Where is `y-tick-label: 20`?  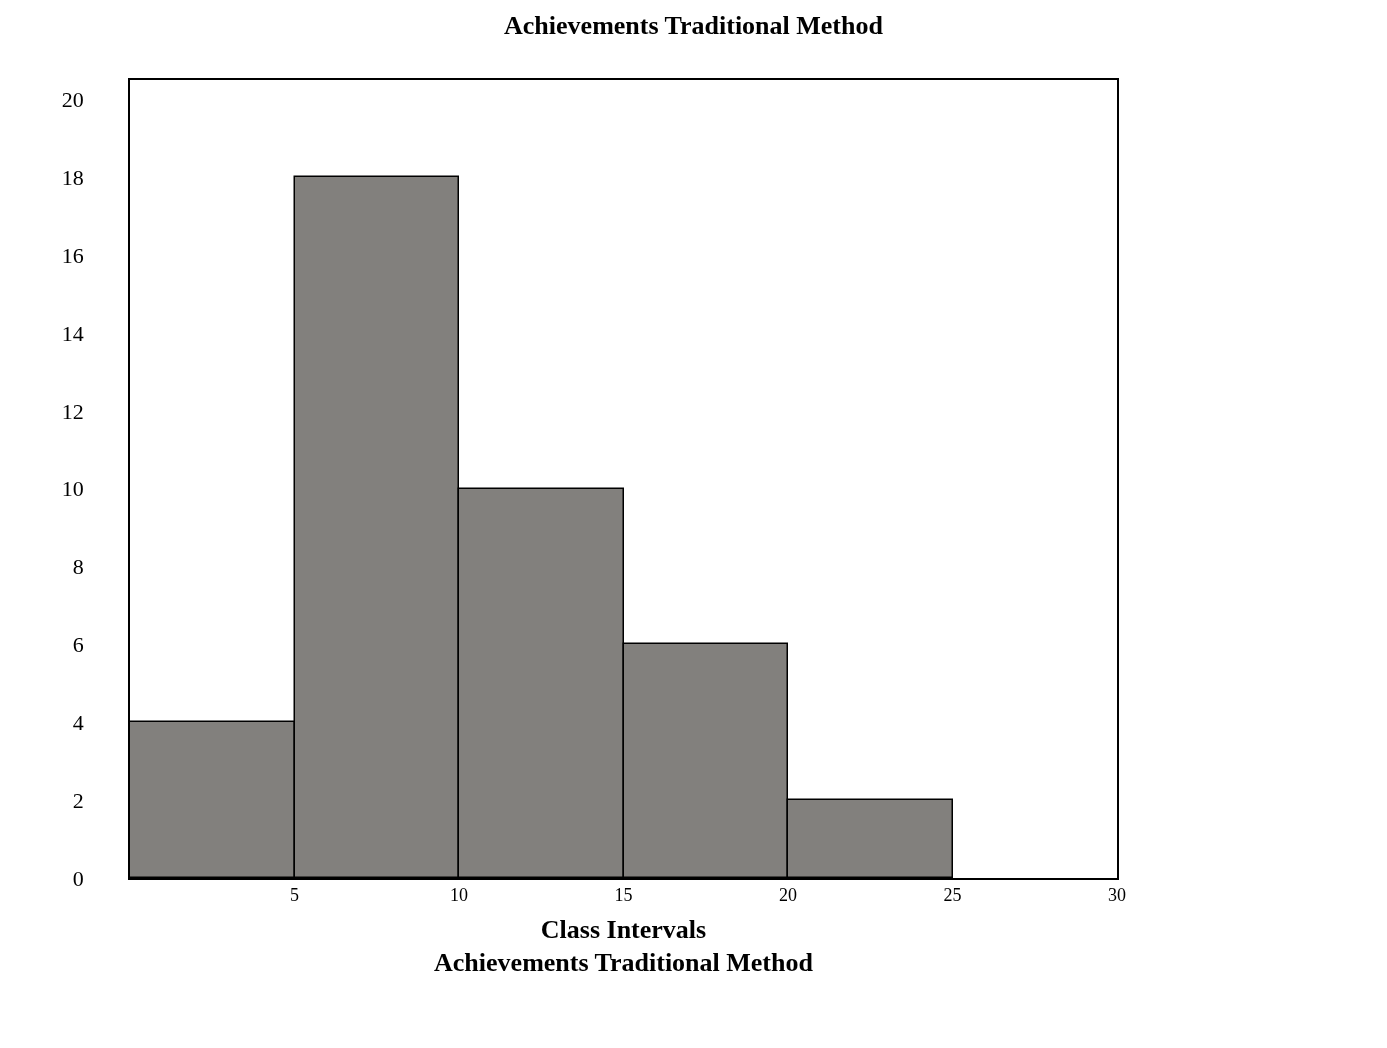 y-tick-label: 20 is located at coordinates (72, 100).